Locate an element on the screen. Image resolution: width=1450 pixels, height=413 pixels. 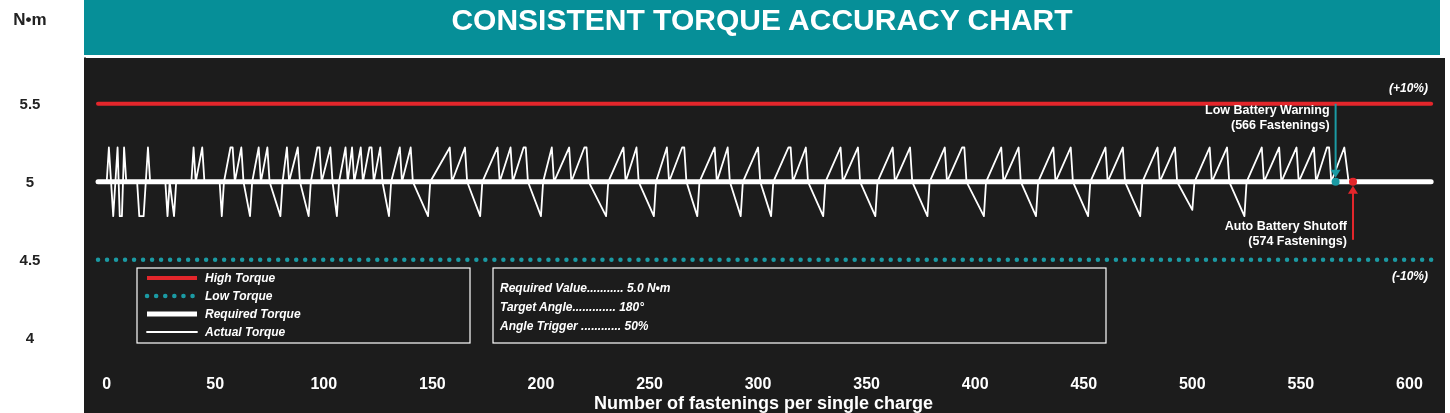
x-tick-label: 300 is located at coordinates (758, 383).